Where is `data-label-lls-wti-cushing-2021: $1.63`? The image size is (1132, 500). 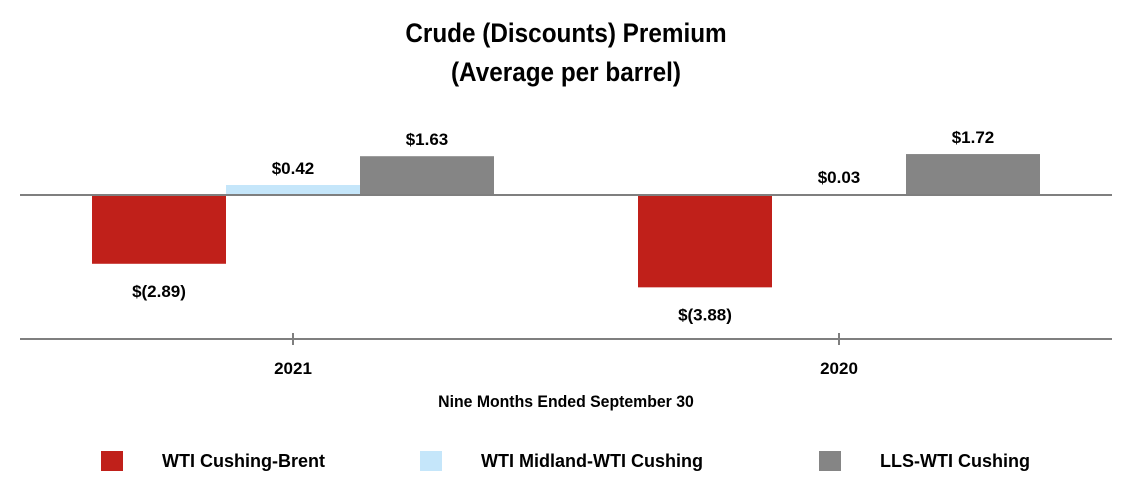
data-label-lls-wti-cushing-2021: $1.63 is located at coordinates (427, 139).